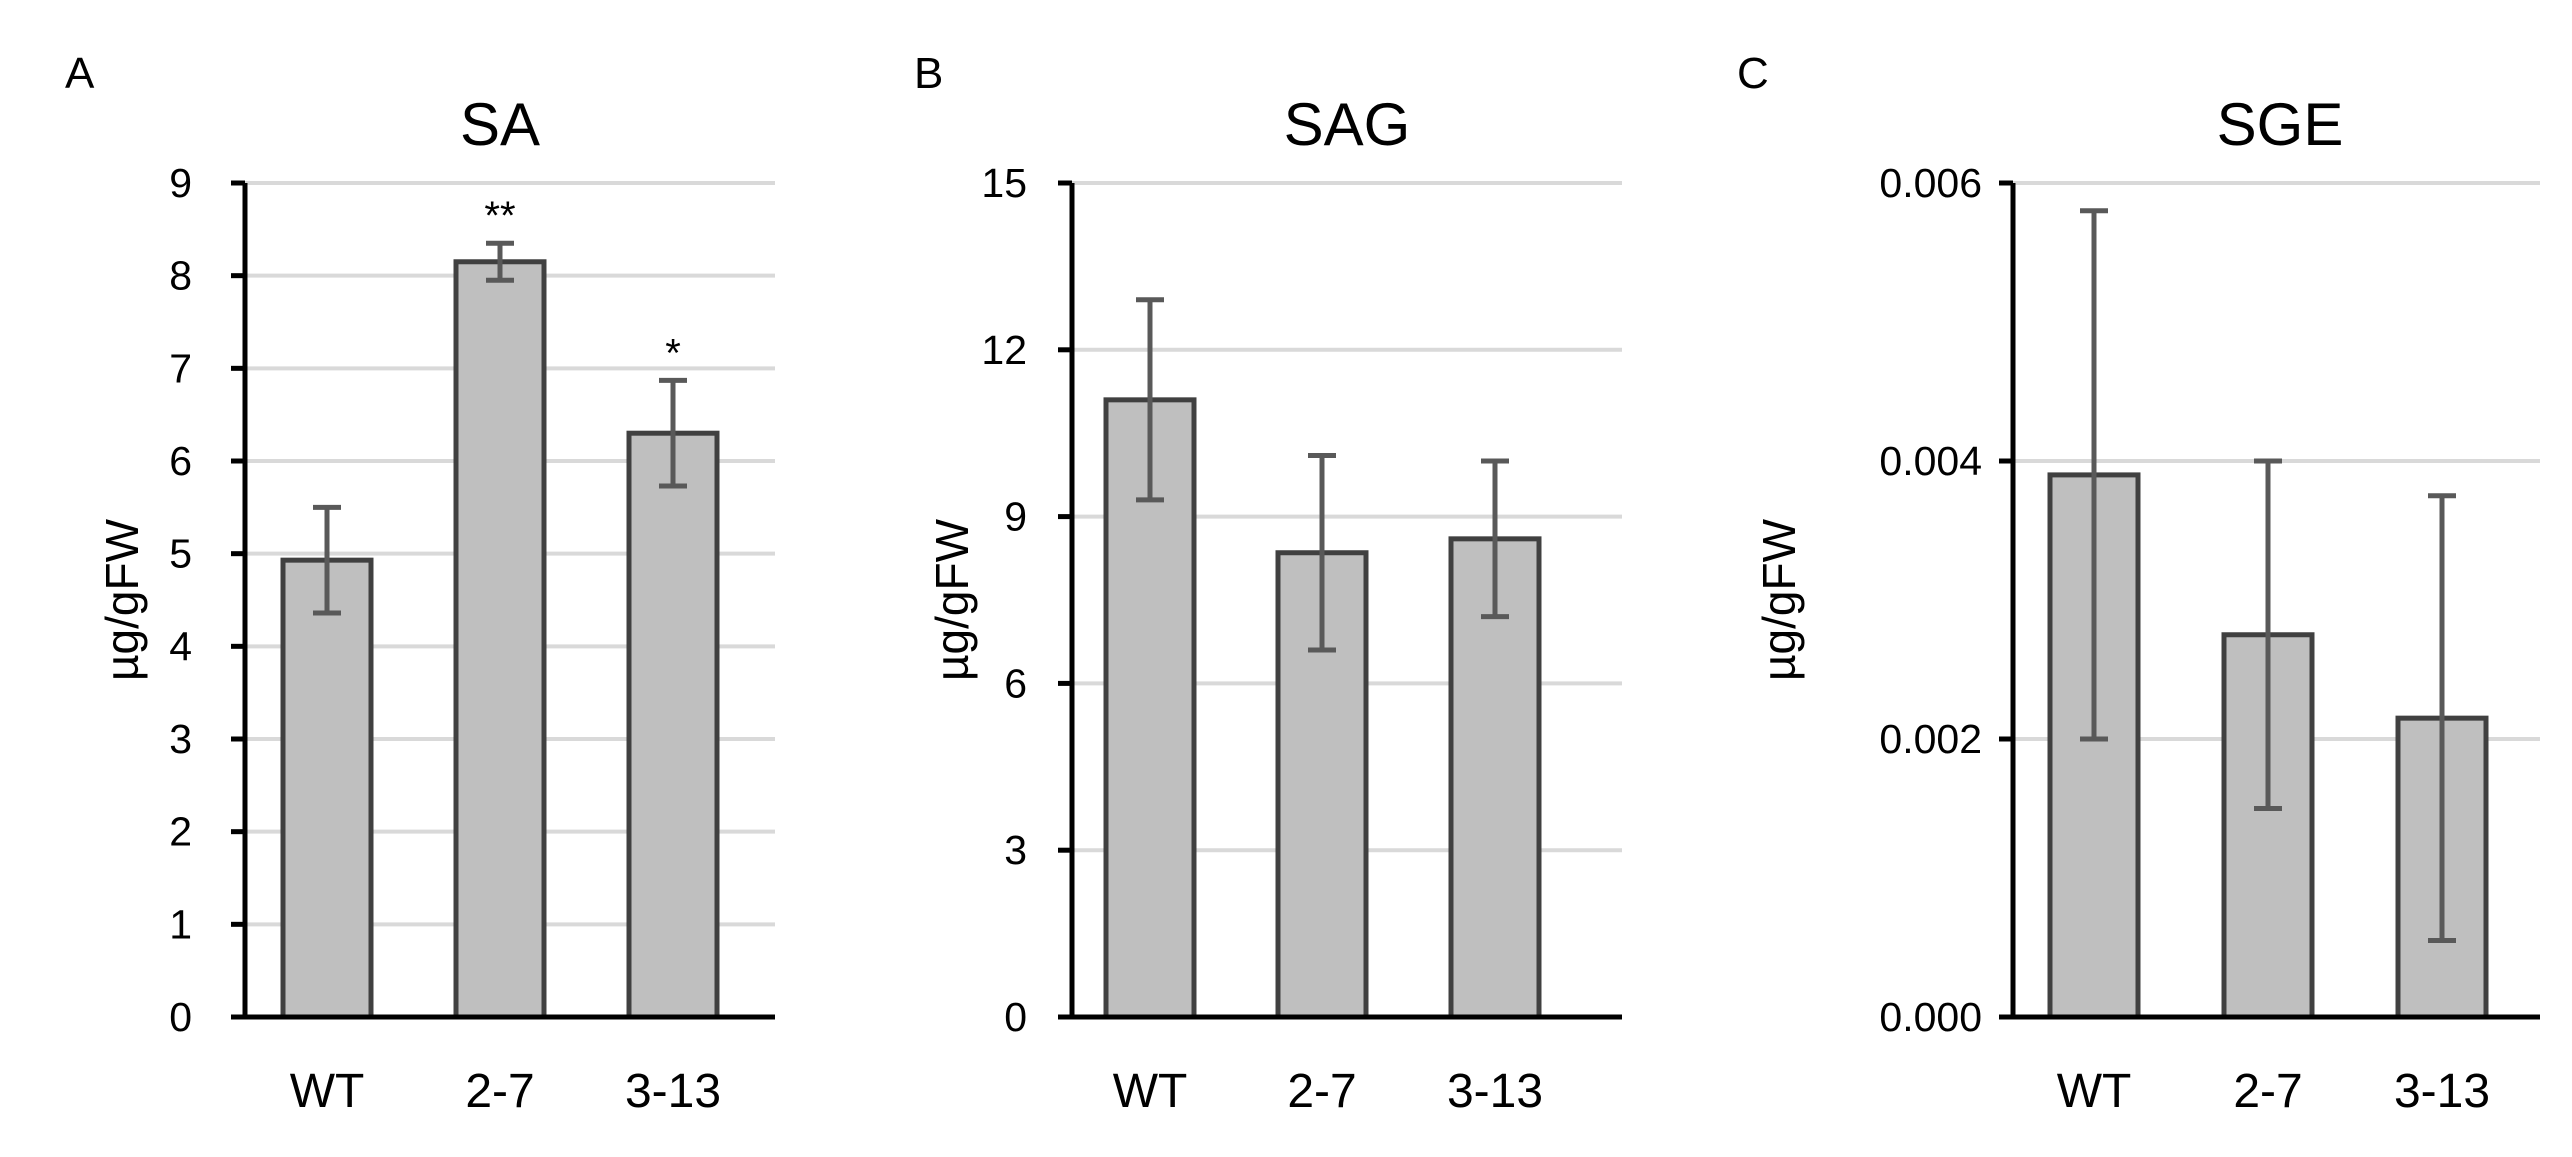 The width and height of the screenshot is (2572, 1157). Describe the element at coordinates (500, 124) in the screenshot. I see `chart-title: SA` at that location.